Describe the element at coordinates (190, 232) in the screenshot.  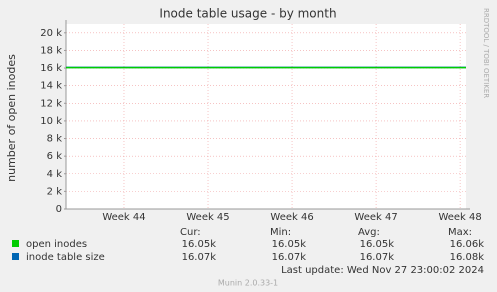
I see `stats-header: Cur:` at that location.